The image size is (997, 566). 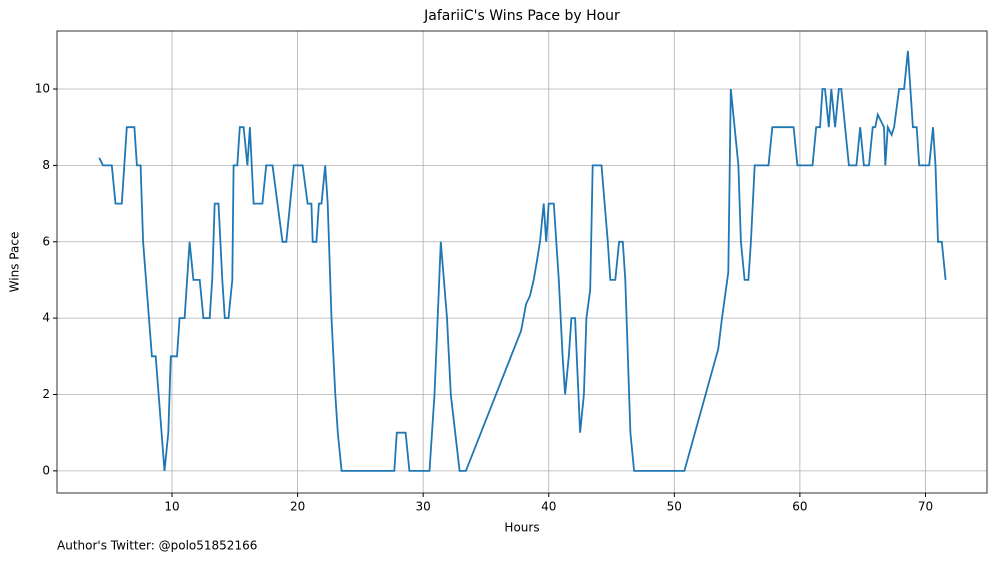 I want to click on footer-note: Author's Twitter: @polo51852166, so click(x=157, y=546).